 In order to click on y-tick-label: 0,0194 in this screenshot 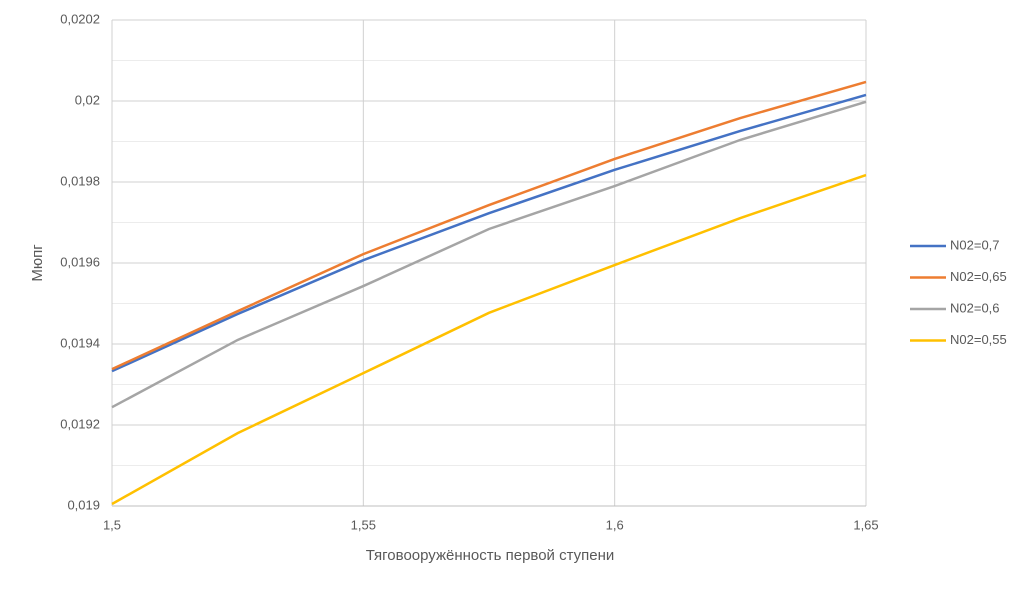, I will do `click(80, 342)`.